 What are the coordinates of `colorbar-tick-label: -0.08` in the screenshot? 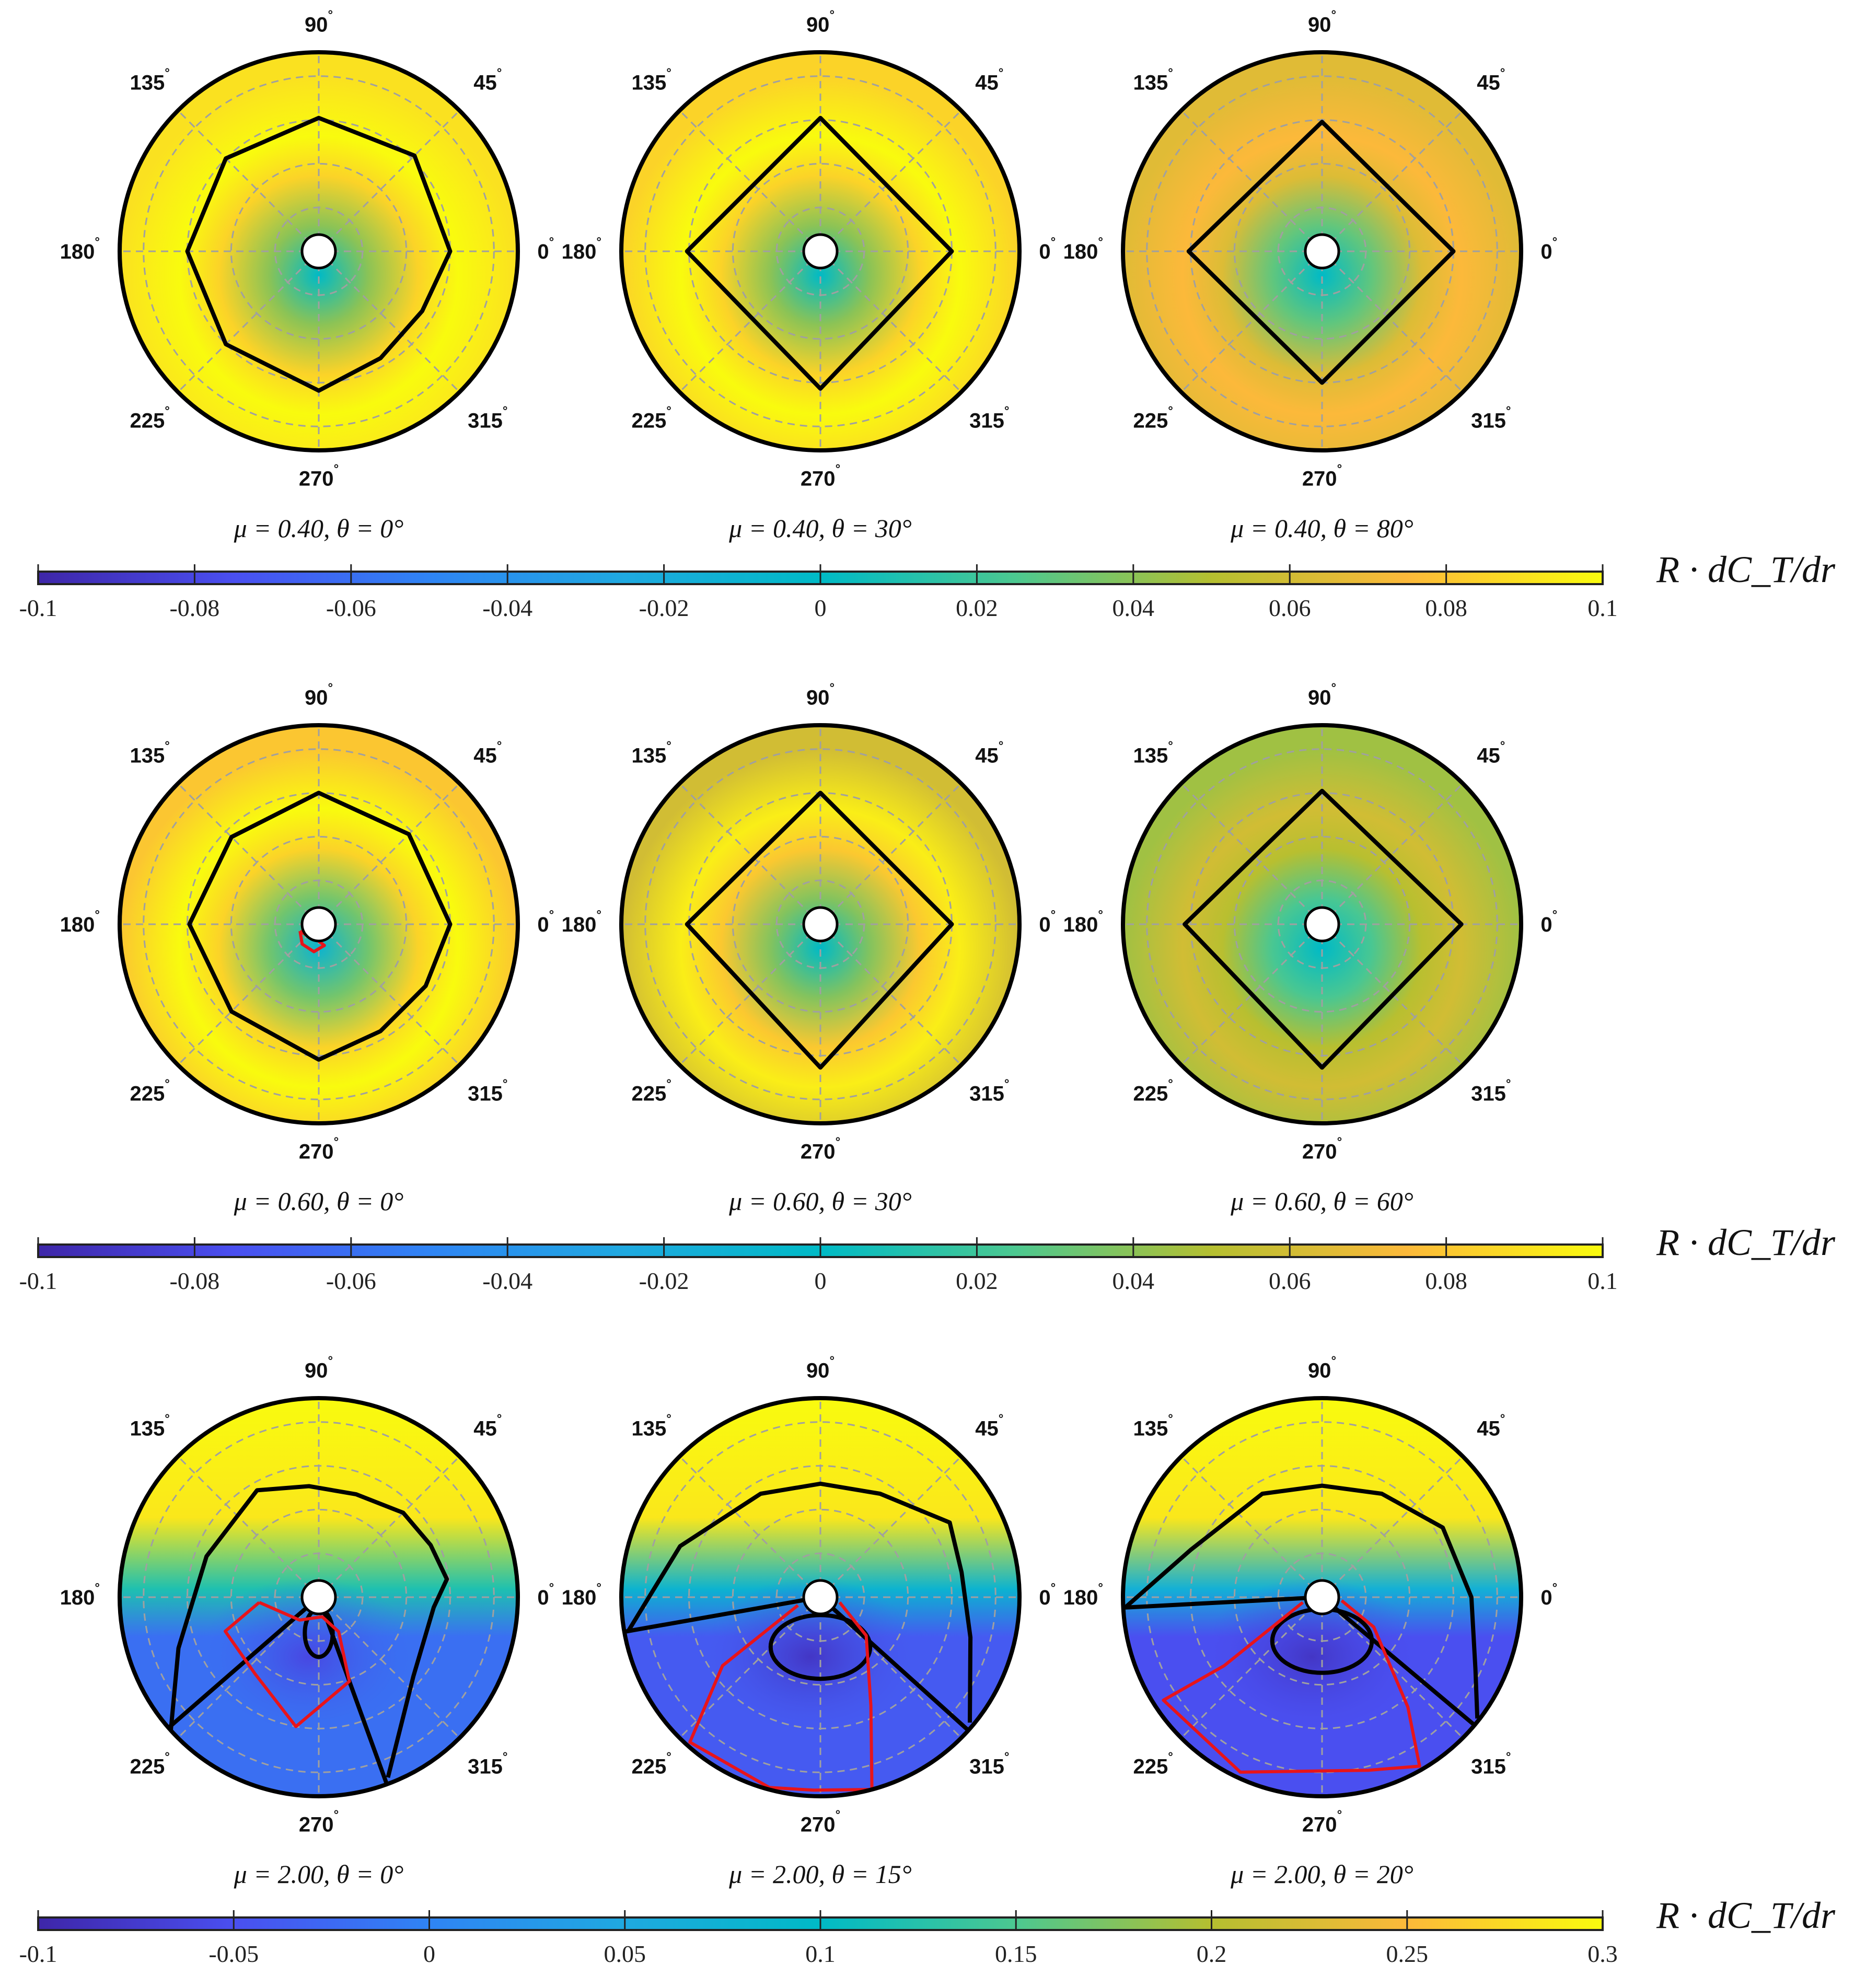 It's located at (194, 608).